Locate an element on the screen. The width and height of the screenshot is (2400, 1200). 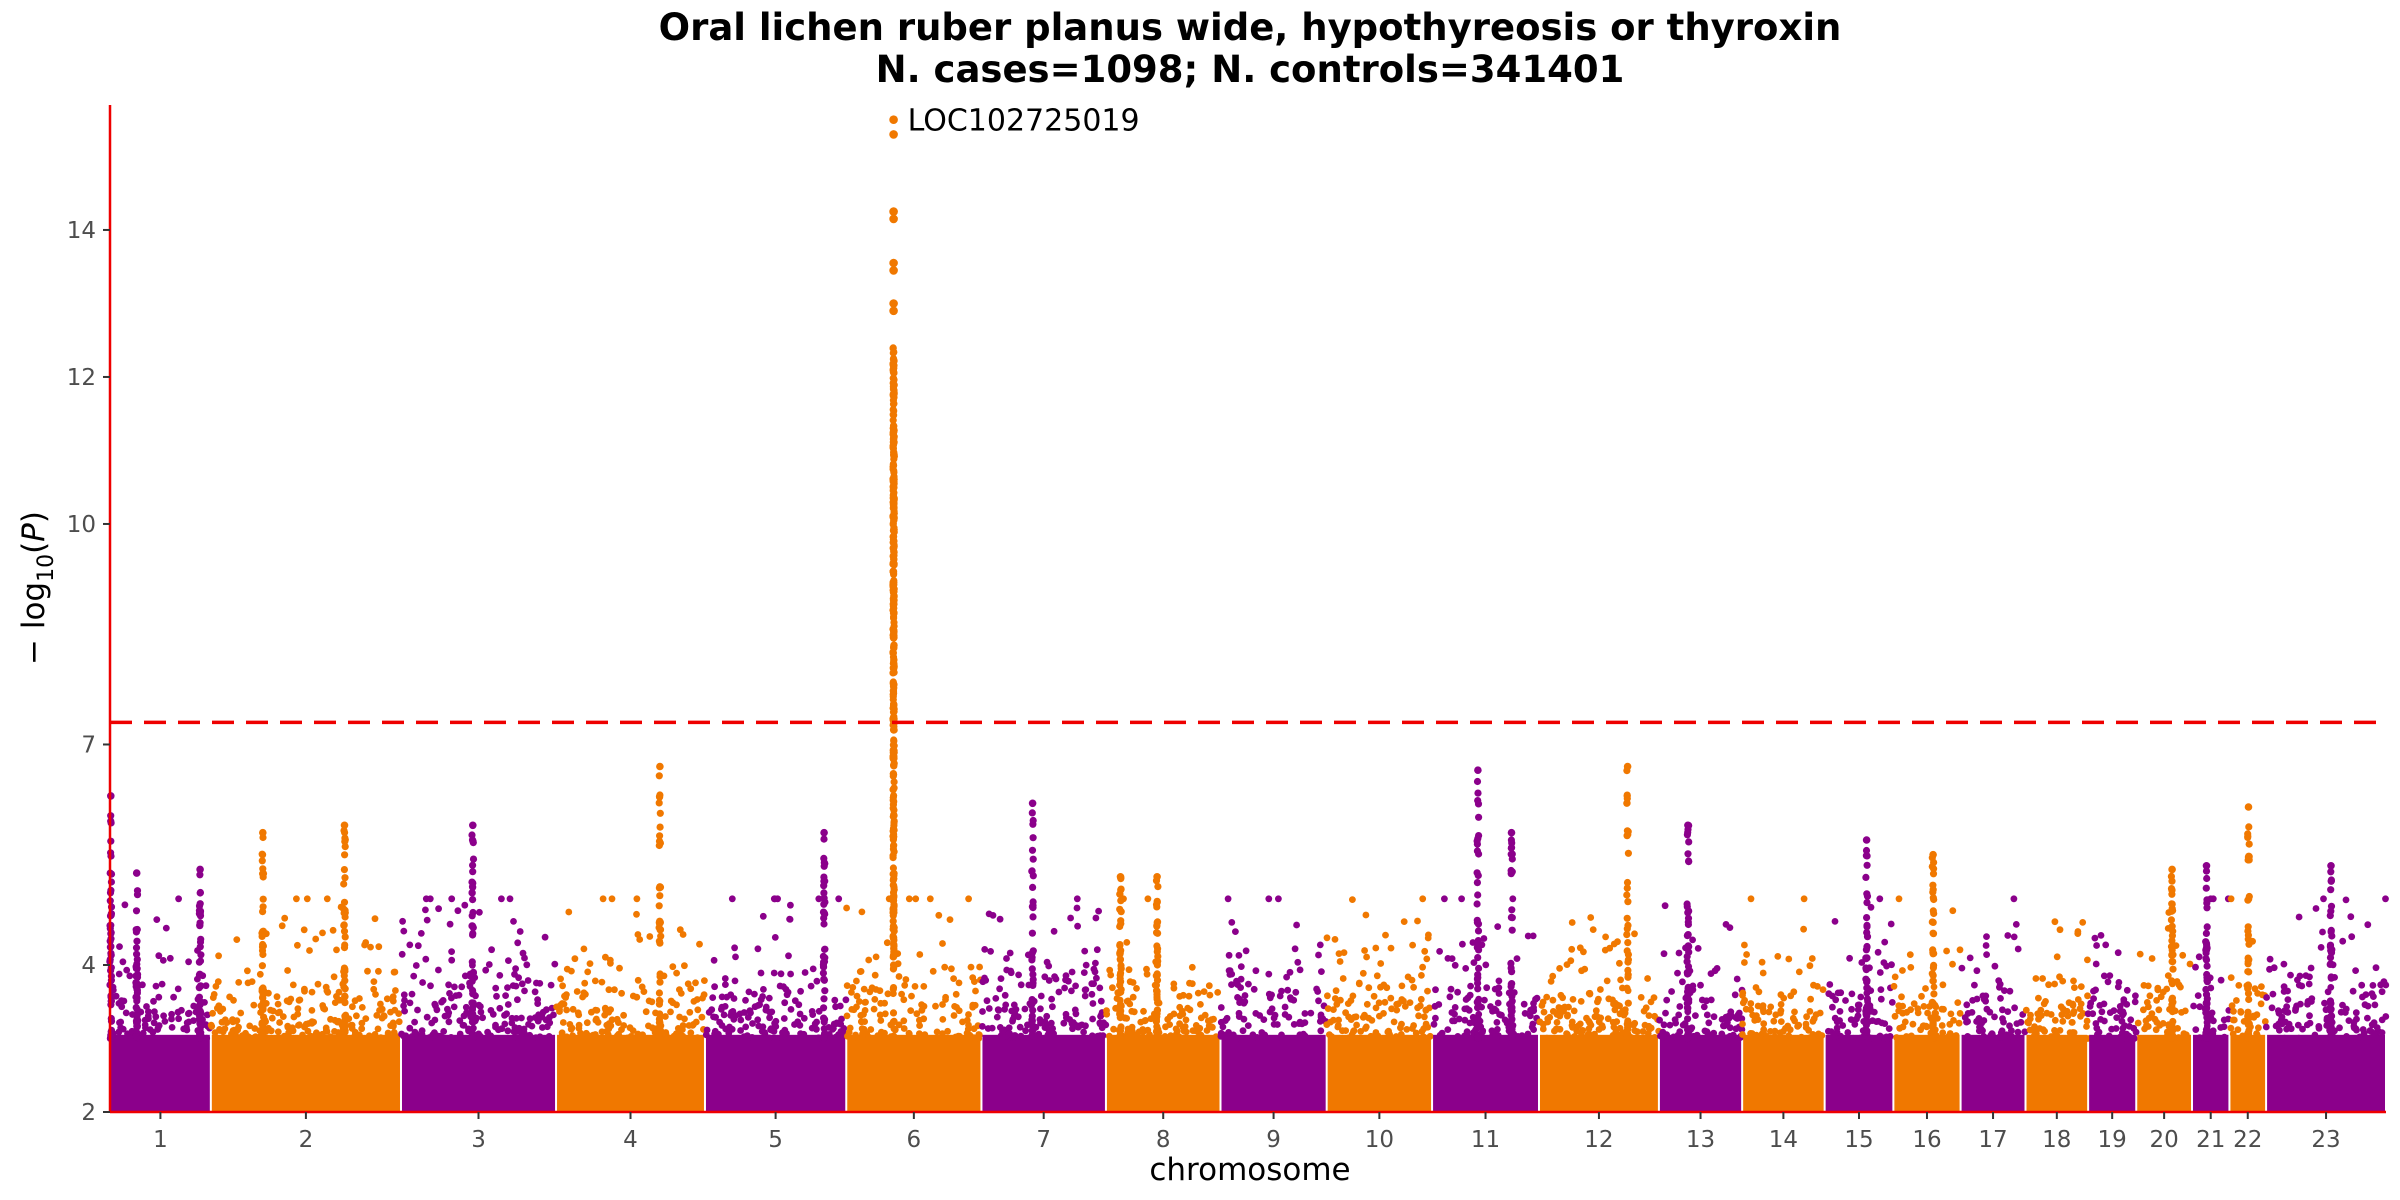
x-tick-label: 16 is located at coordinates (1926, 1140).